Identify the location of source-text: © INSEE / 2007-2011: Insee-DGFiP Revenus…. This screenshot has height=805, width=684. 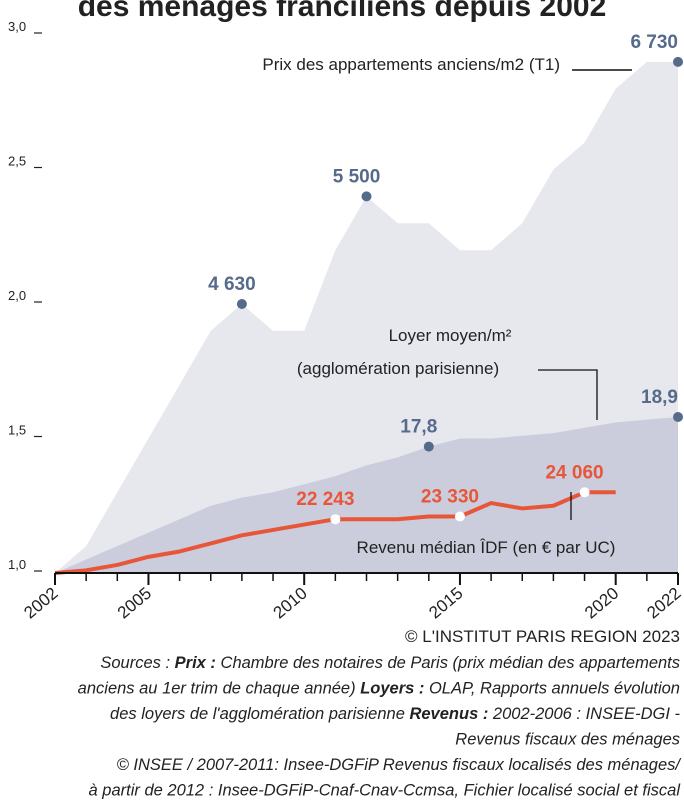
(399, 765).